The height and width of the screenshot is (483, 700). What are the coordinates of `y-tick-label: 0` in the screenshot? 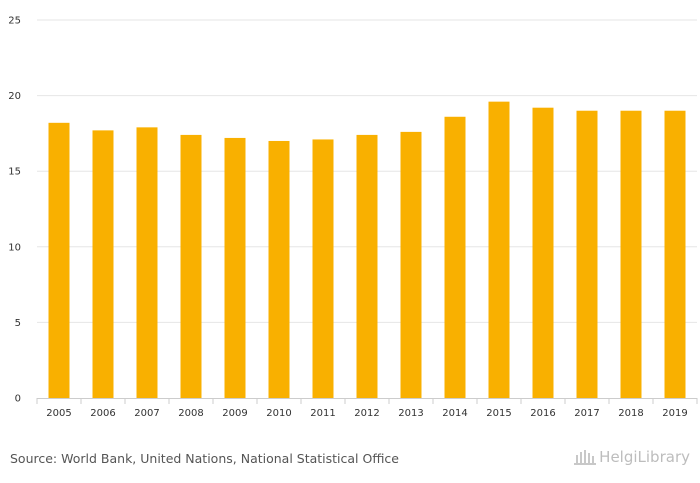 It's located at (18, 399).